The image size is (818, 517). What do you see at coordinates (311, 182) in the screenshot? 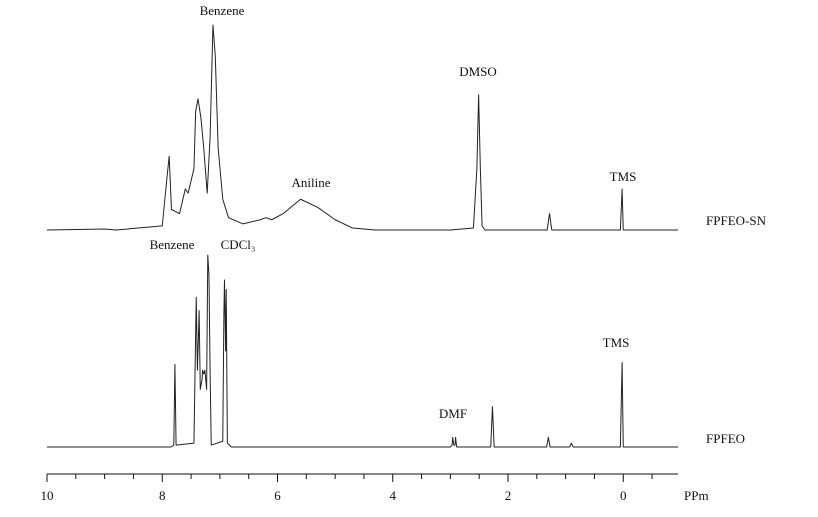
I see `annotation: Aniline` at bounding box center [311, 182].